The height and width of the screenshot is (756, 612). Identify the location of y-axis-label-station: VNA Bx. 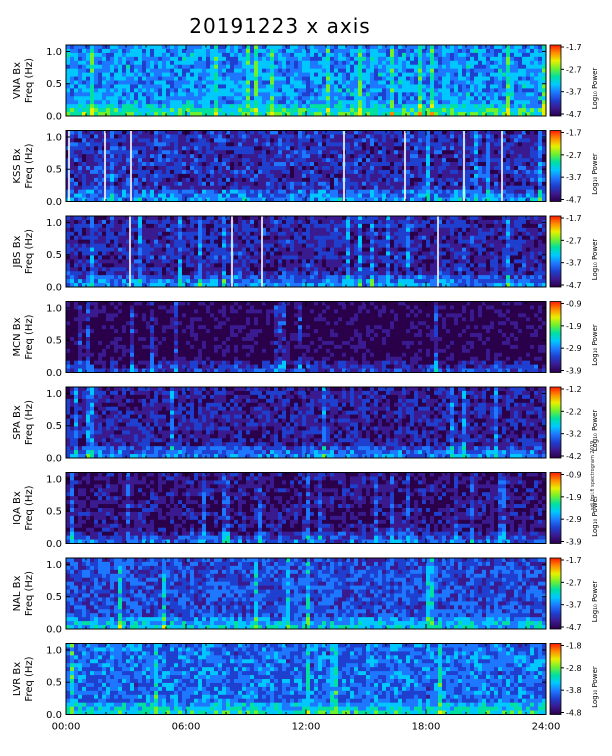
(17, 80).